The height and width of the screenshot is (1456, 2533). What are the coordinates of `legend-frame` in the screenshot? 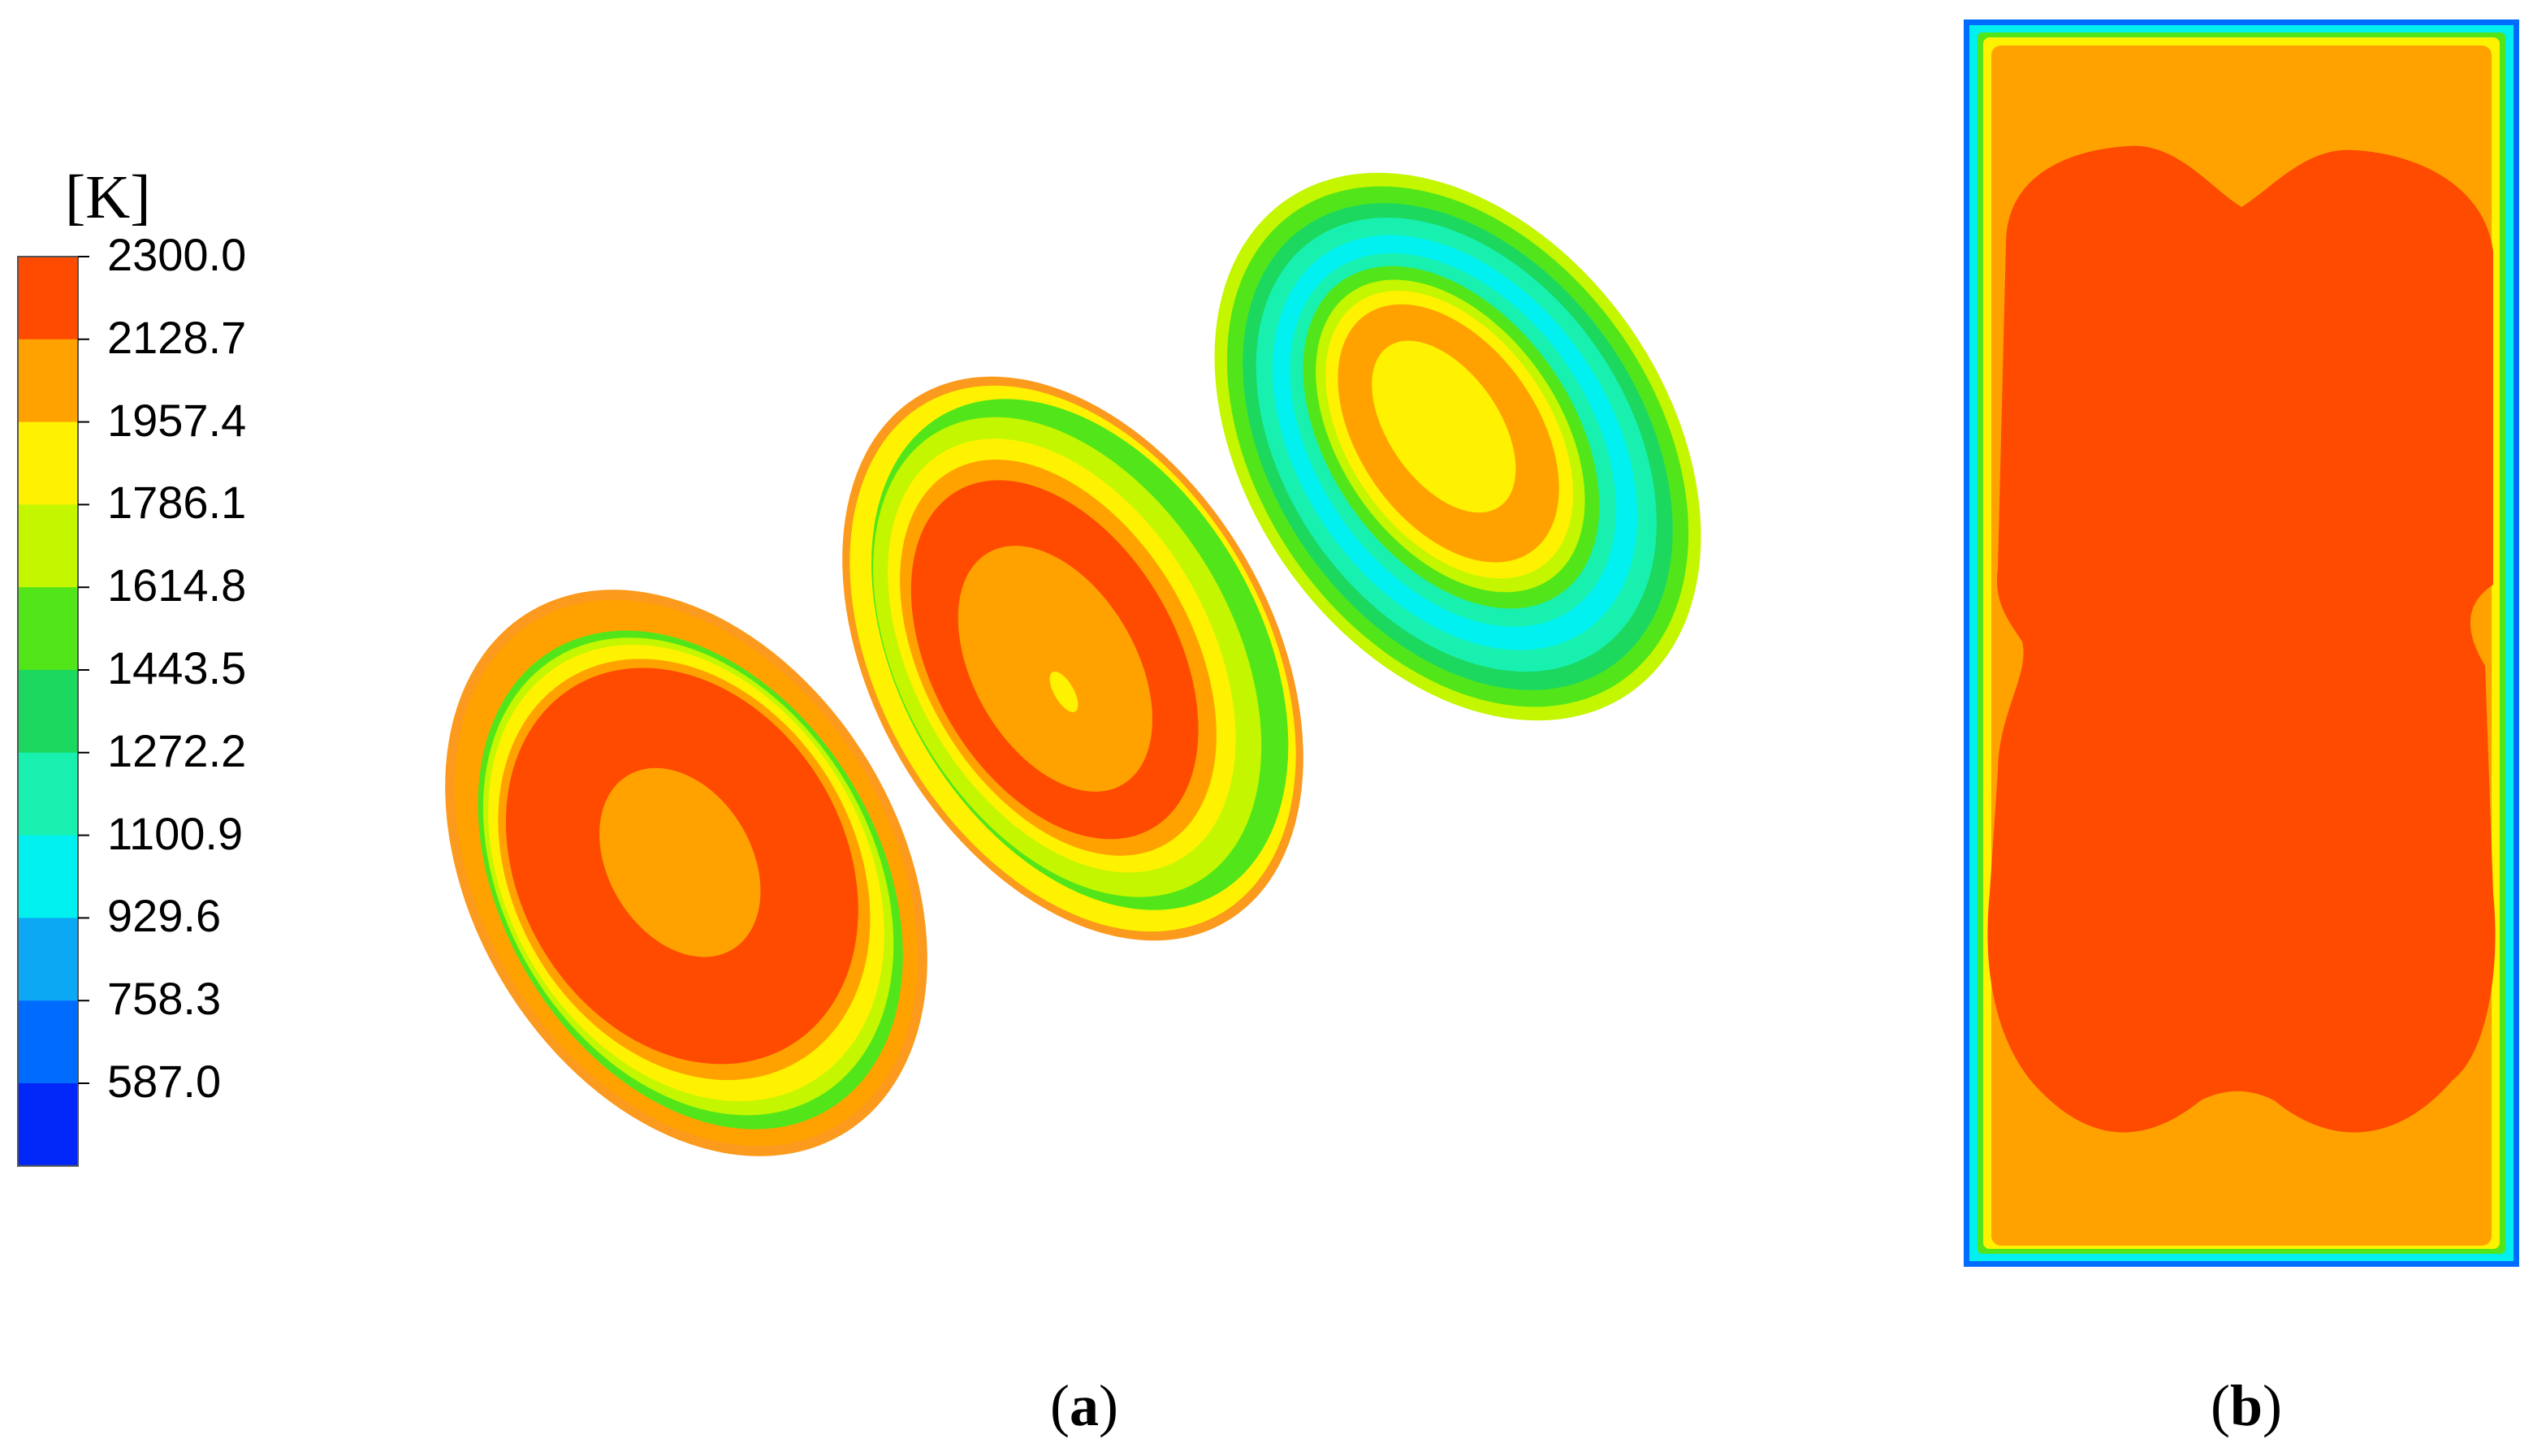 It's located at (48, 711).